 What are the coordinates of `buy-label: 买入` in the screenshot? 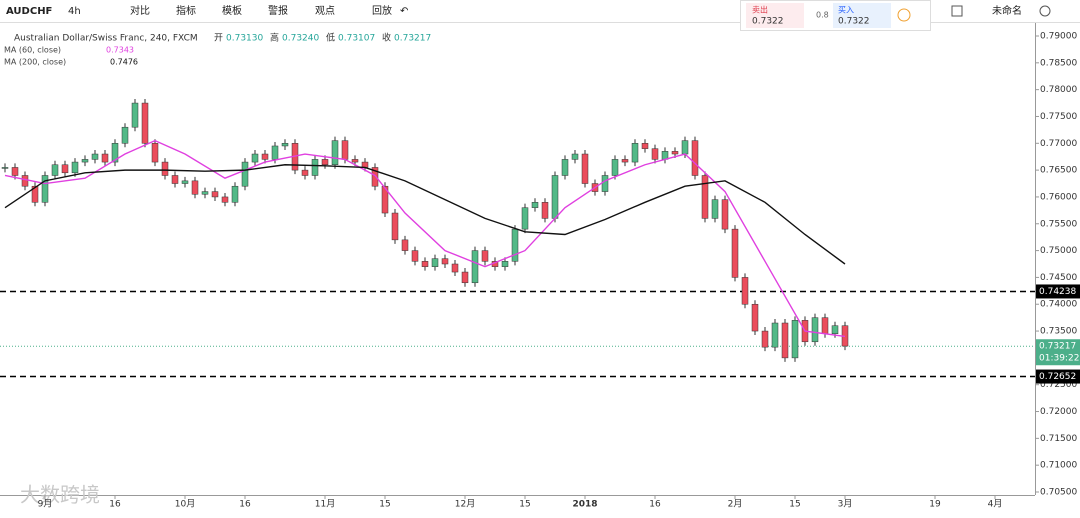 It's located at (846, 10).